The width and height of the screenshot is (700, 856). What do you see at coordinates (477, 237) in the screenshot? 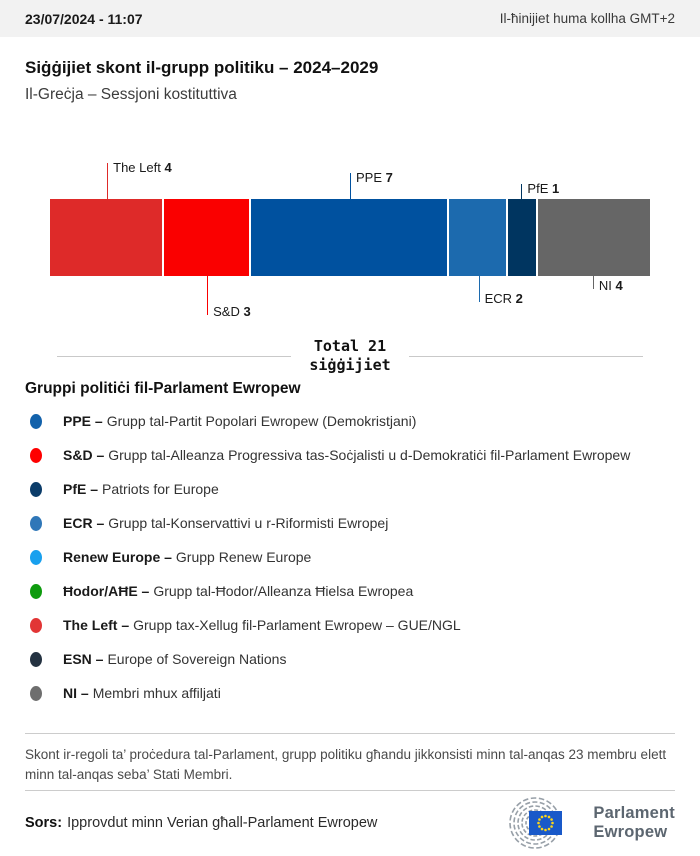
I see `bar-segment-ecr` at bounding box center [477, 237].